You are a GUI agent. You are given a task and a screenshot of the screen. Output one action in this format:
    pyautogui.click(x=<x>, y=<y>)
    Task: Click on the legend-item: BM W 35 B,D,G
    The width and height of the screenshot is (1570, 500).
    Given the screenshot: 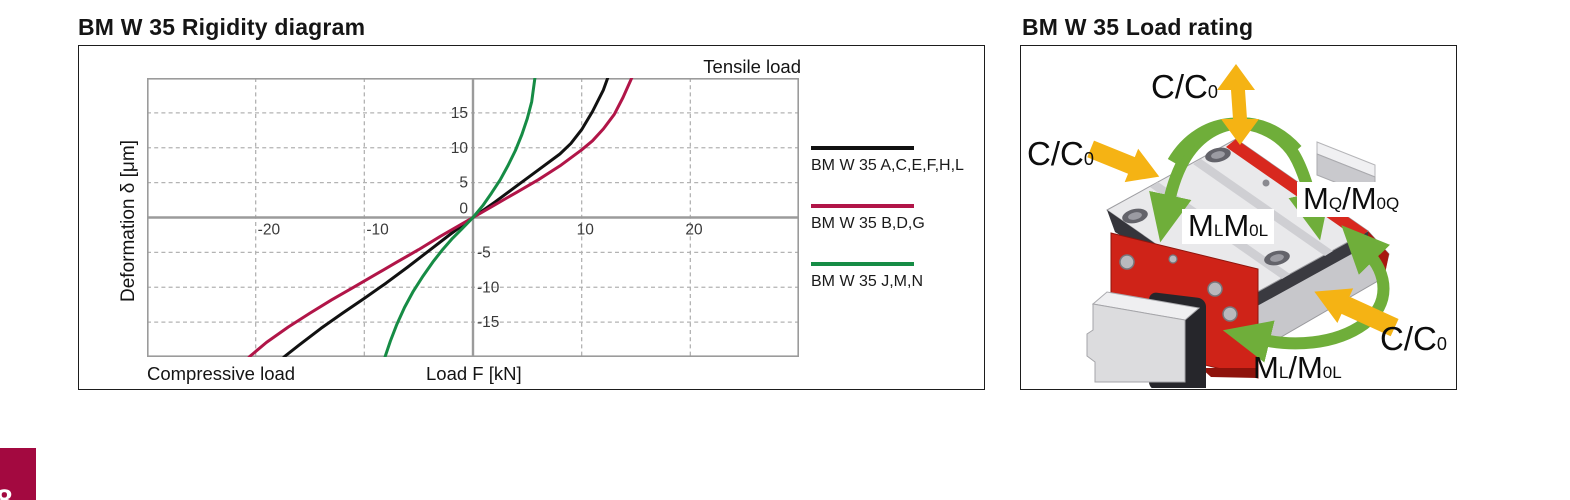 What is the action you would take?
    pyautogui.click(x=901, y=218)
    